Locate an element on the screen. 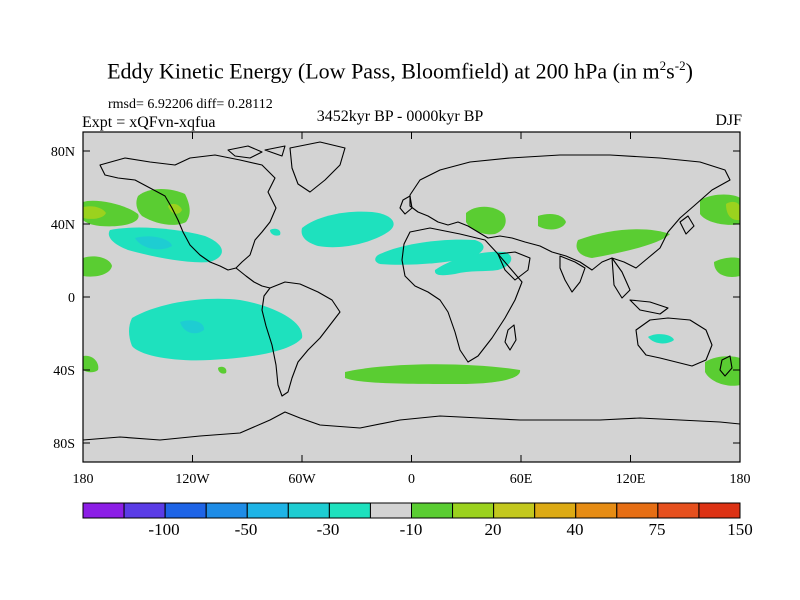 The image size is (800, 600). colorbar-label: -30 is located at coordinates (328, 529).